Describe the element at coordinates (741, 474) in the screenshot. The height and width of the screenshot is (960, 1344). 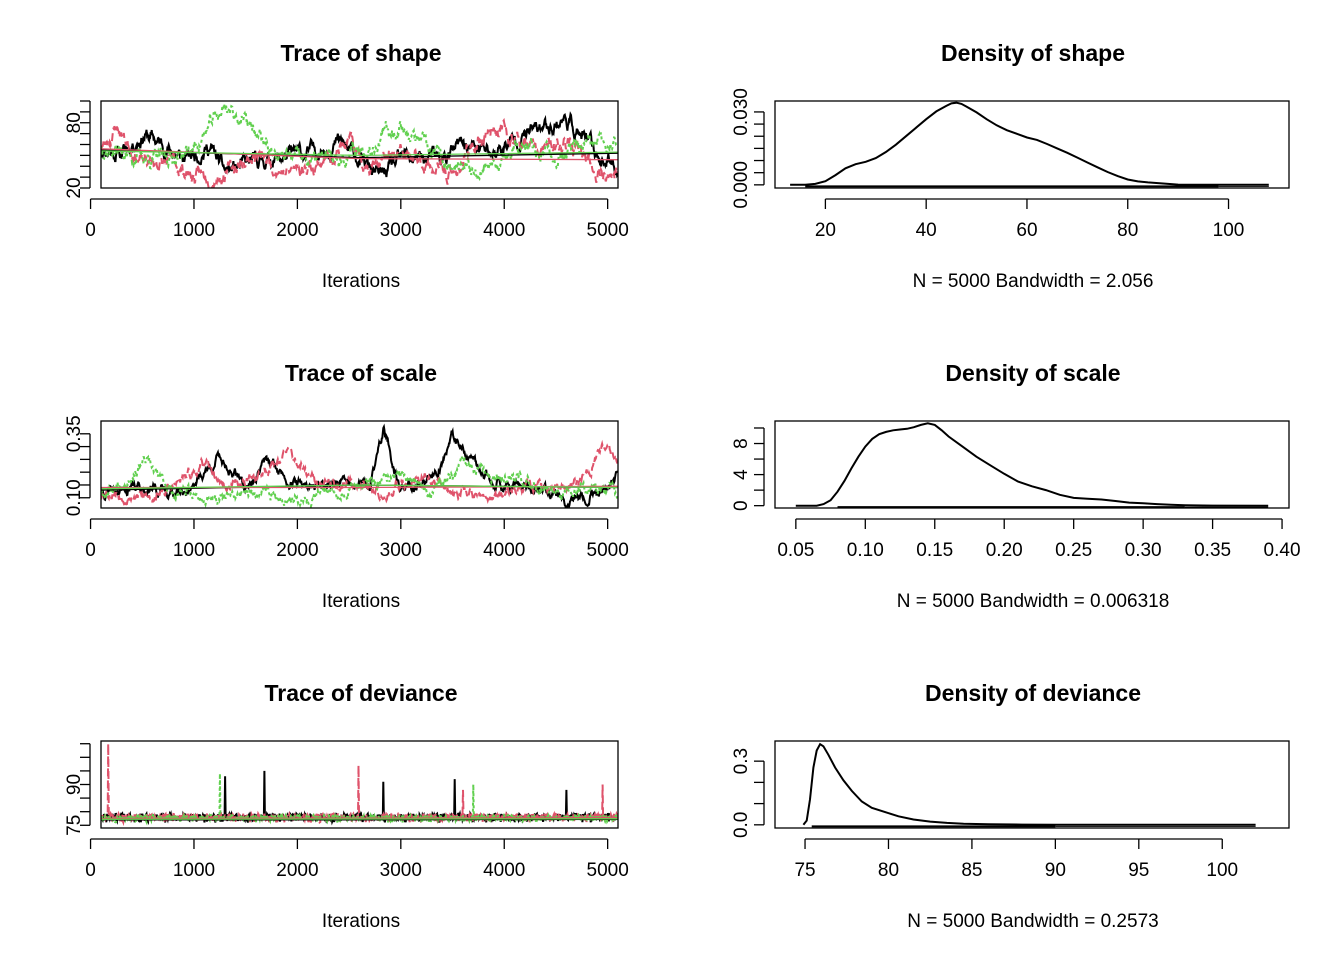
I see `y-tick-label: 4` at that location.